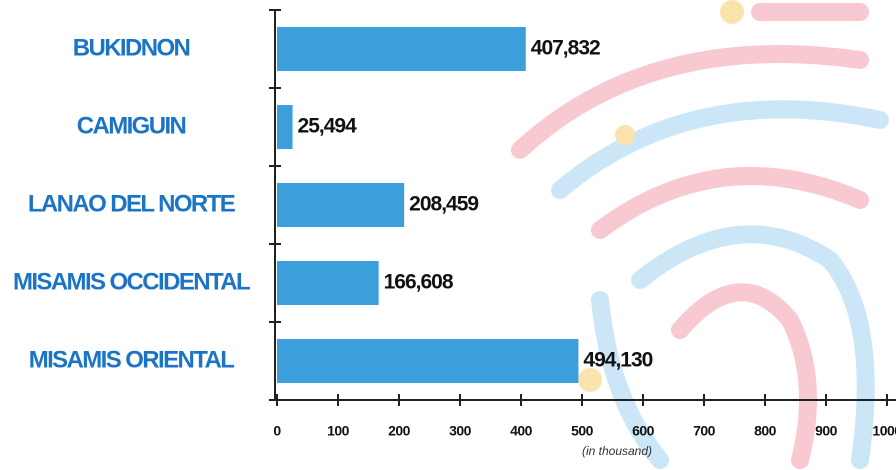 Image resolution: width=896 pixels, height=470 pixels. What do you see at coordinates (884, 431) in the screenshot?
I see `x-tick-label: 1000` at bounding box center [884, 431].